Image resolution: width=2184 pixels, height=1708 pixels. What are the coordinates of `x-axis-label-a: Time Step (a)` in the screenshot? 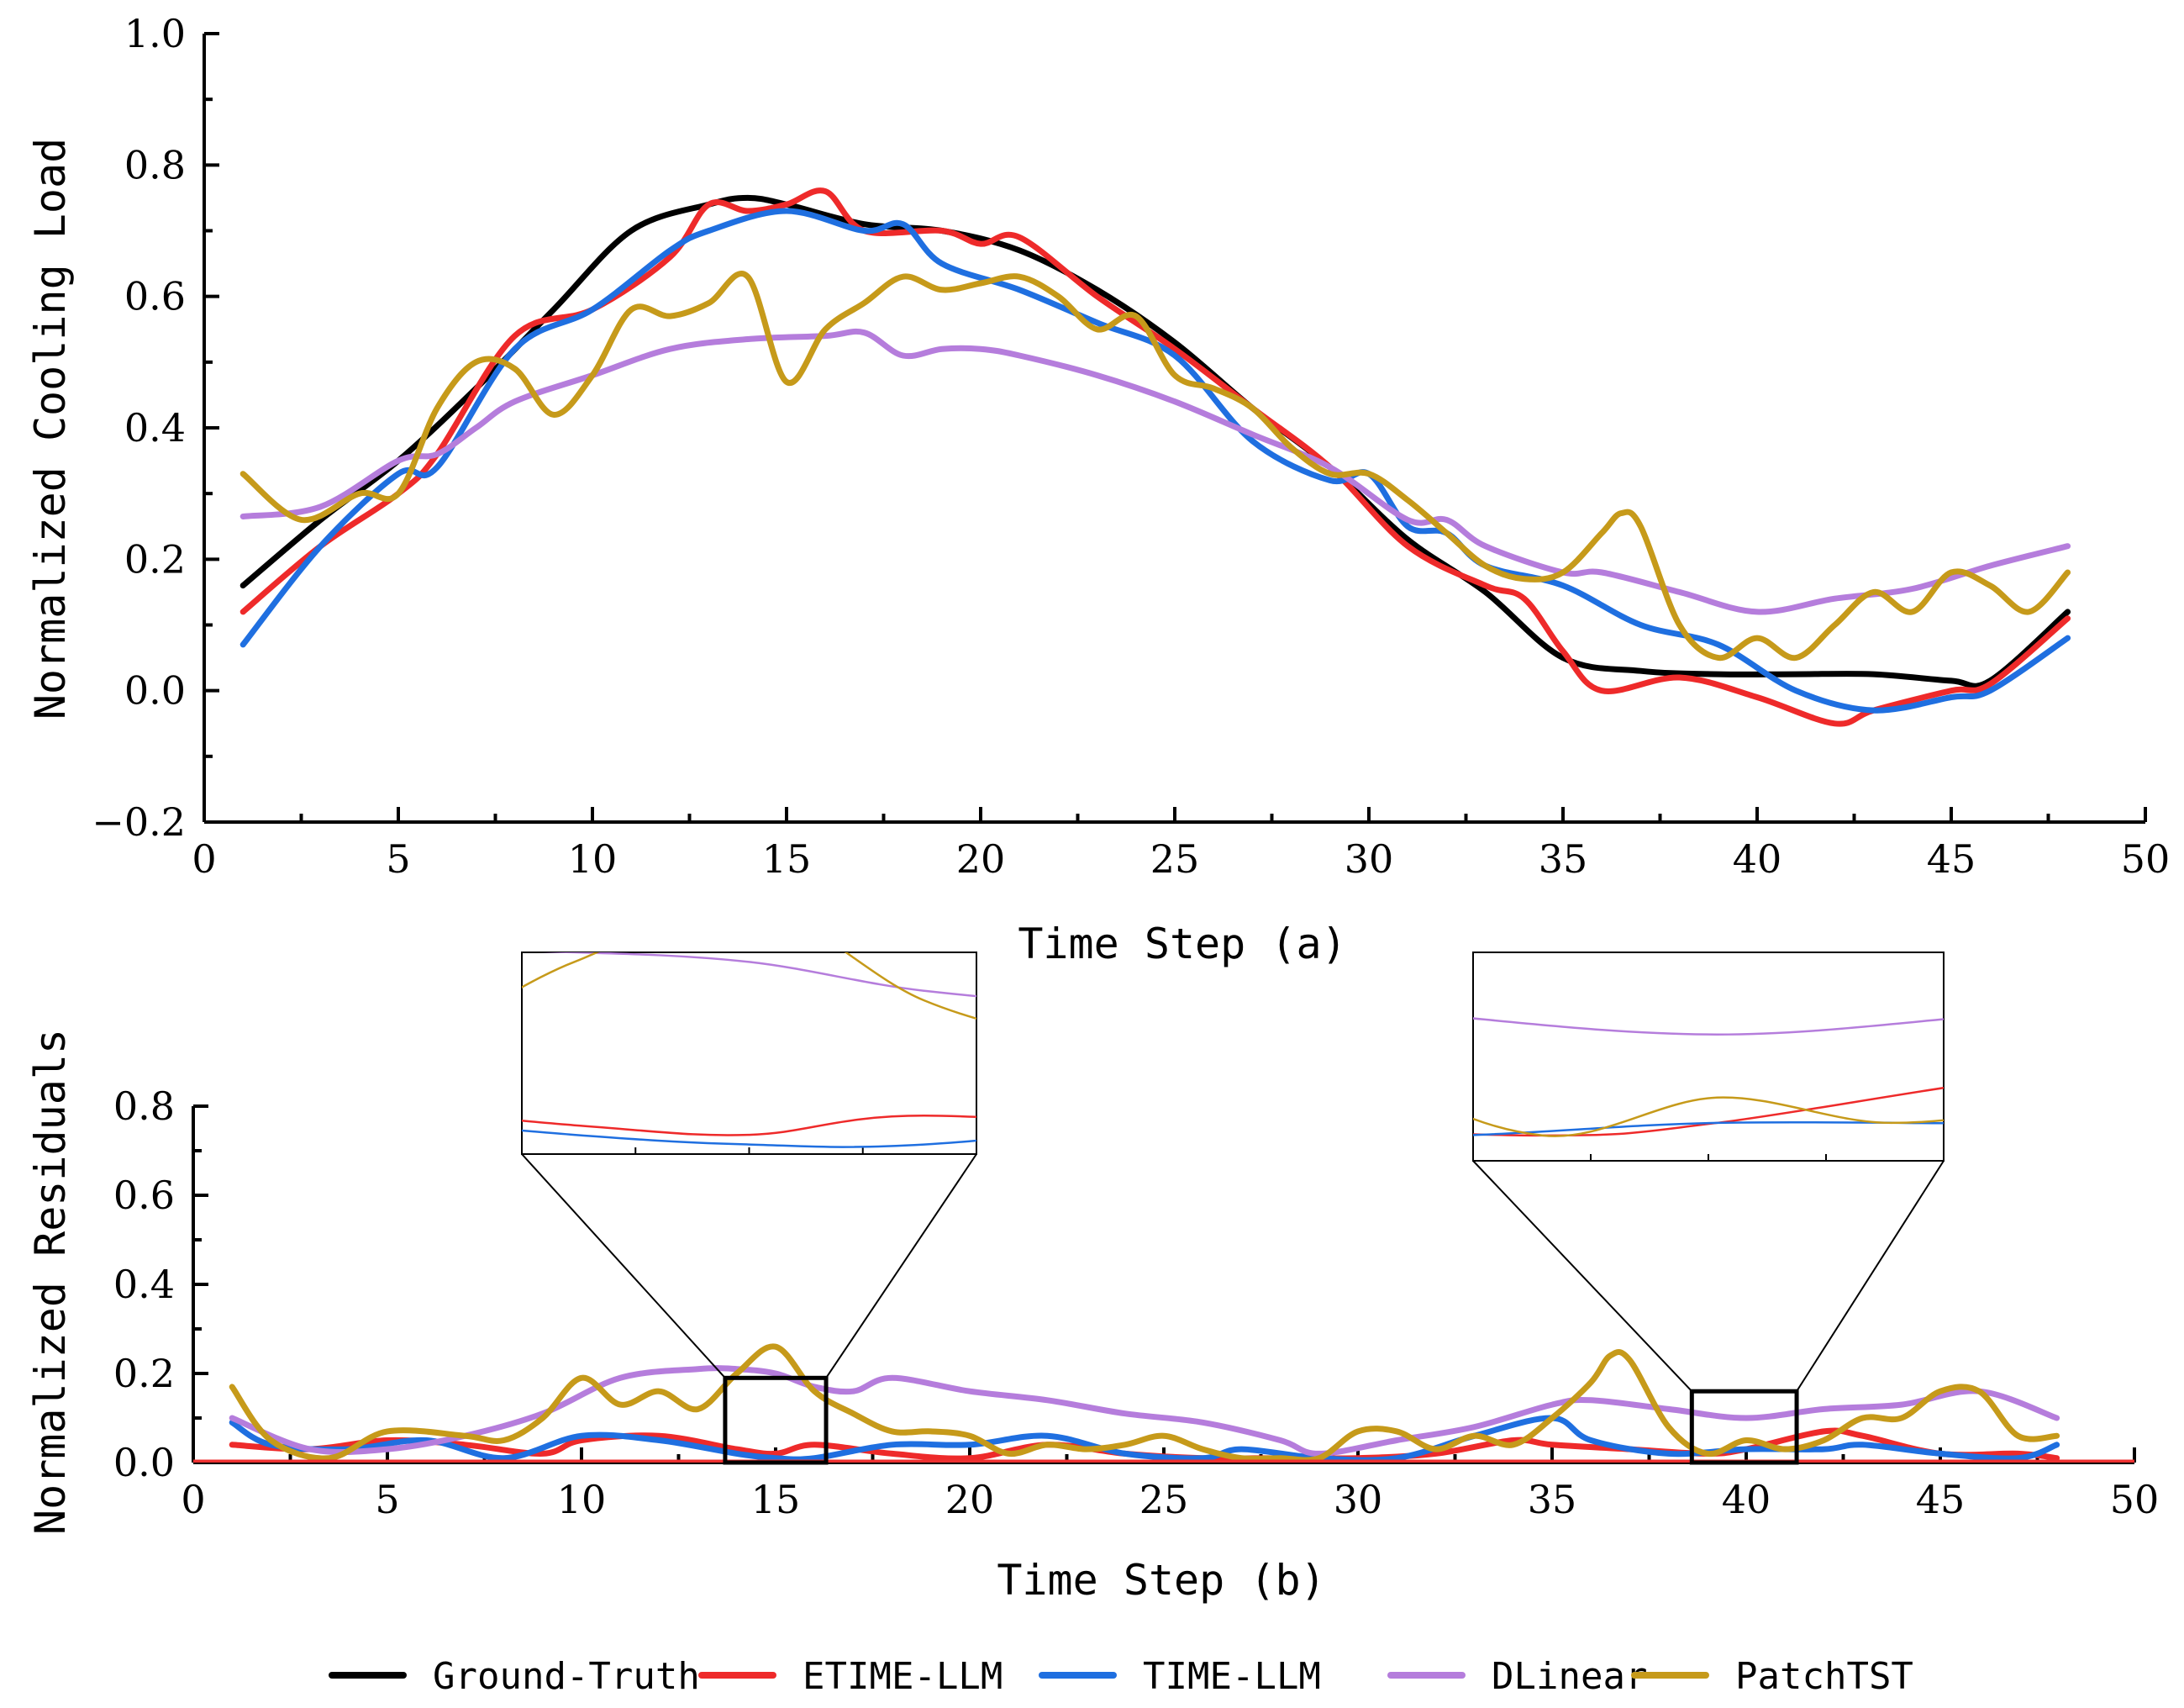 It's located at (1182, 944).